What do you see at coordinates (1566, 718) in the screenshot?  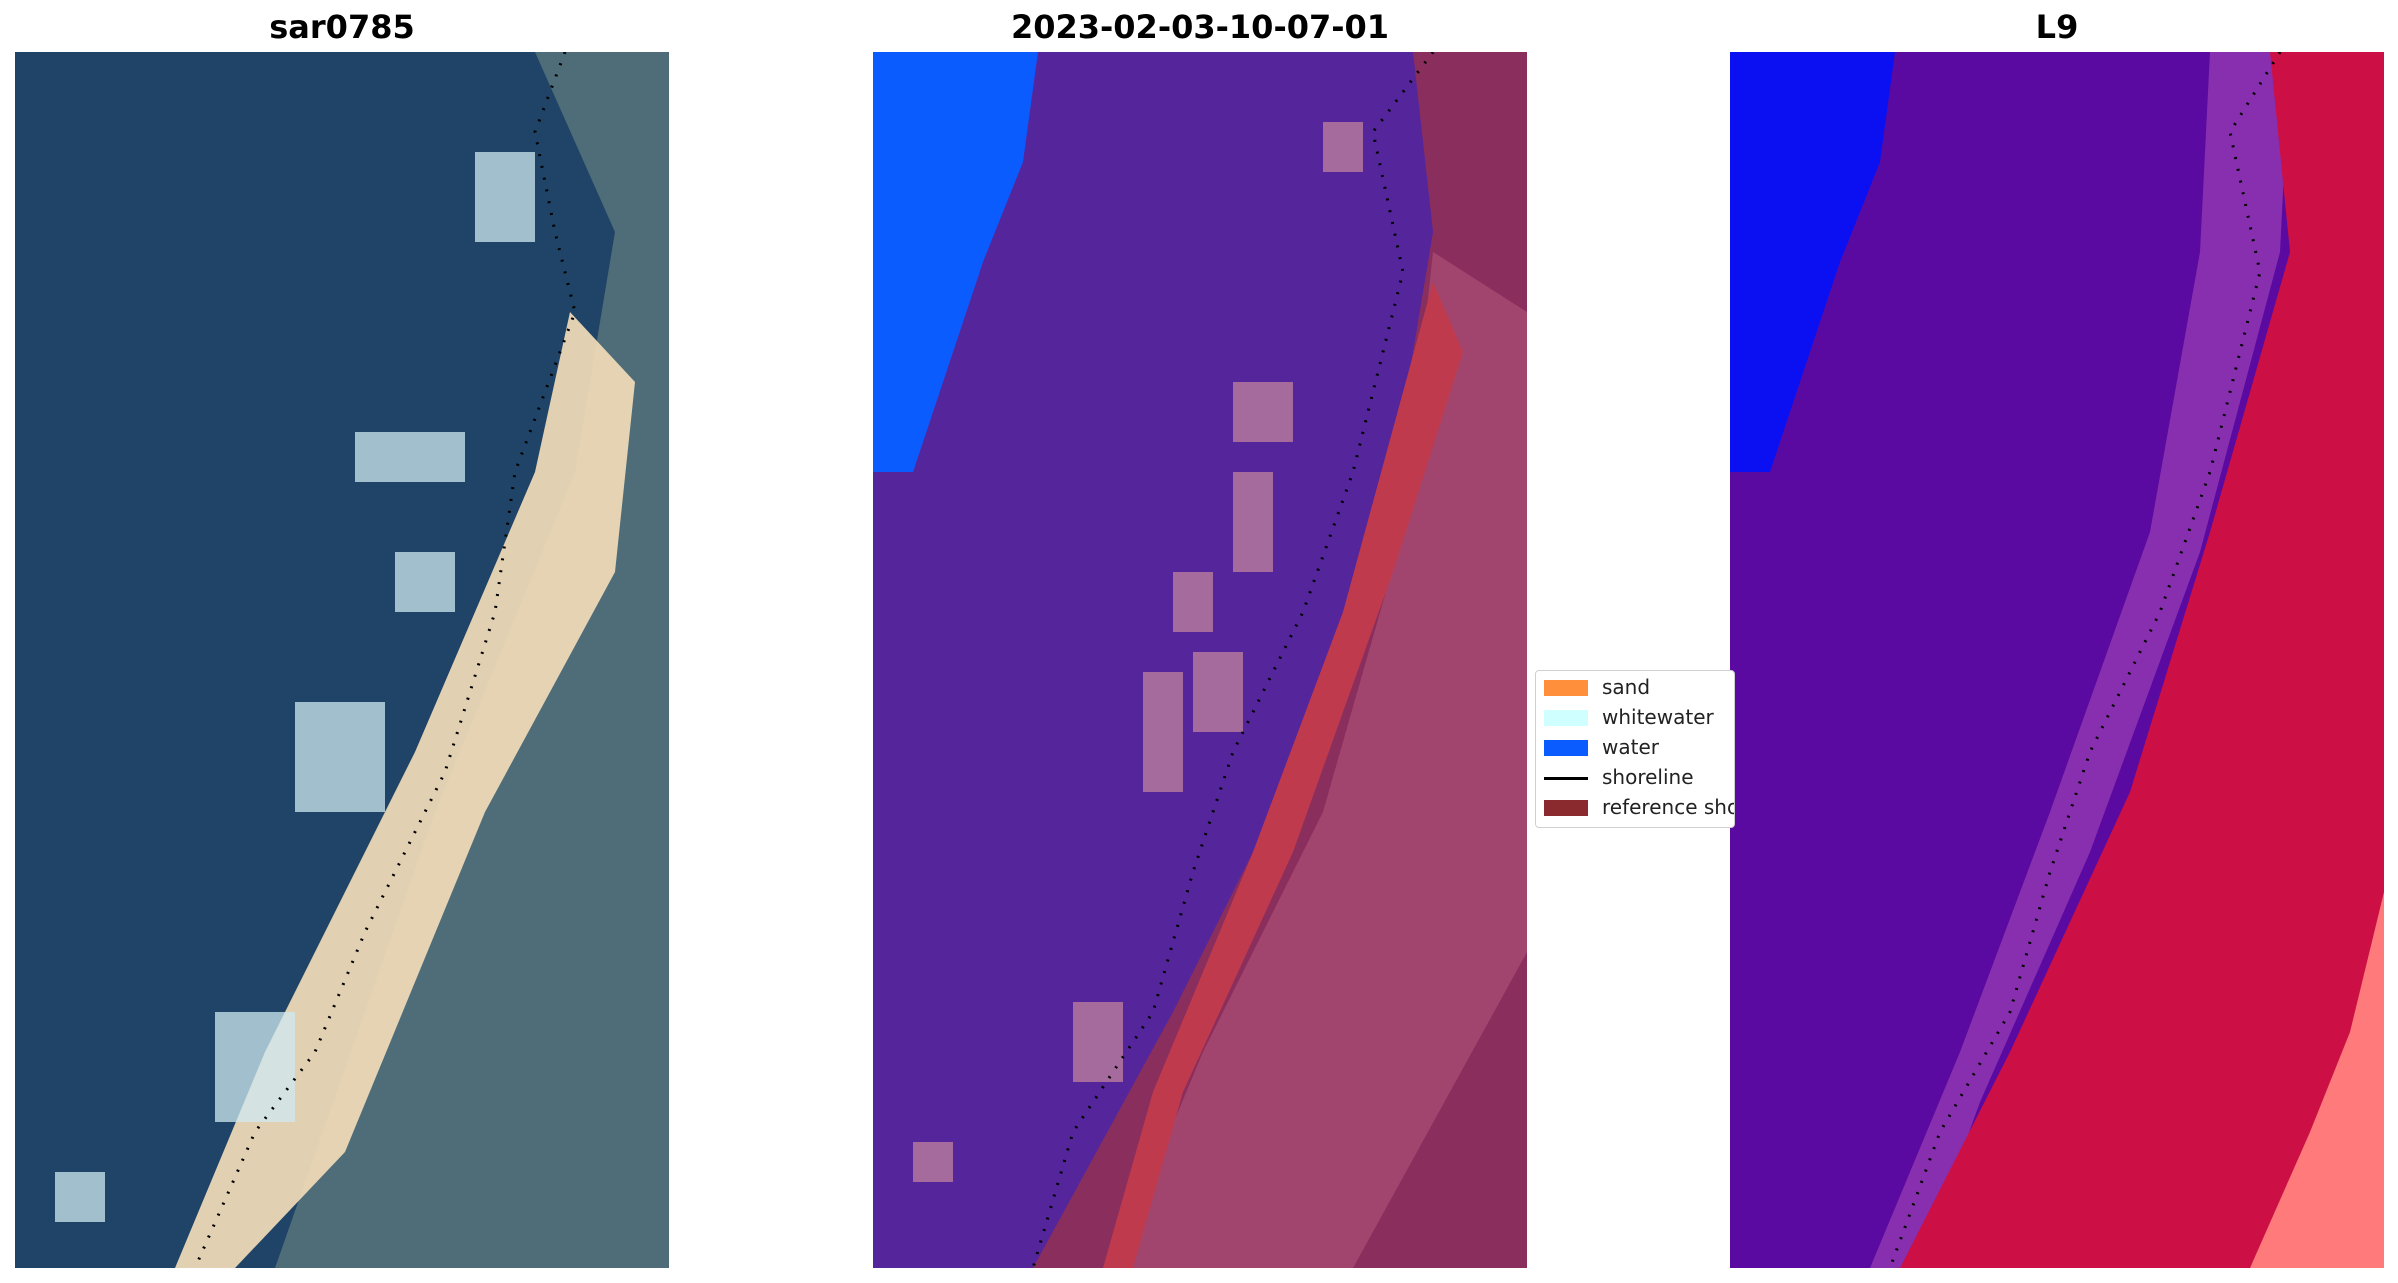 I see `whitewater-swatch` at bounding box center [1566, 718].